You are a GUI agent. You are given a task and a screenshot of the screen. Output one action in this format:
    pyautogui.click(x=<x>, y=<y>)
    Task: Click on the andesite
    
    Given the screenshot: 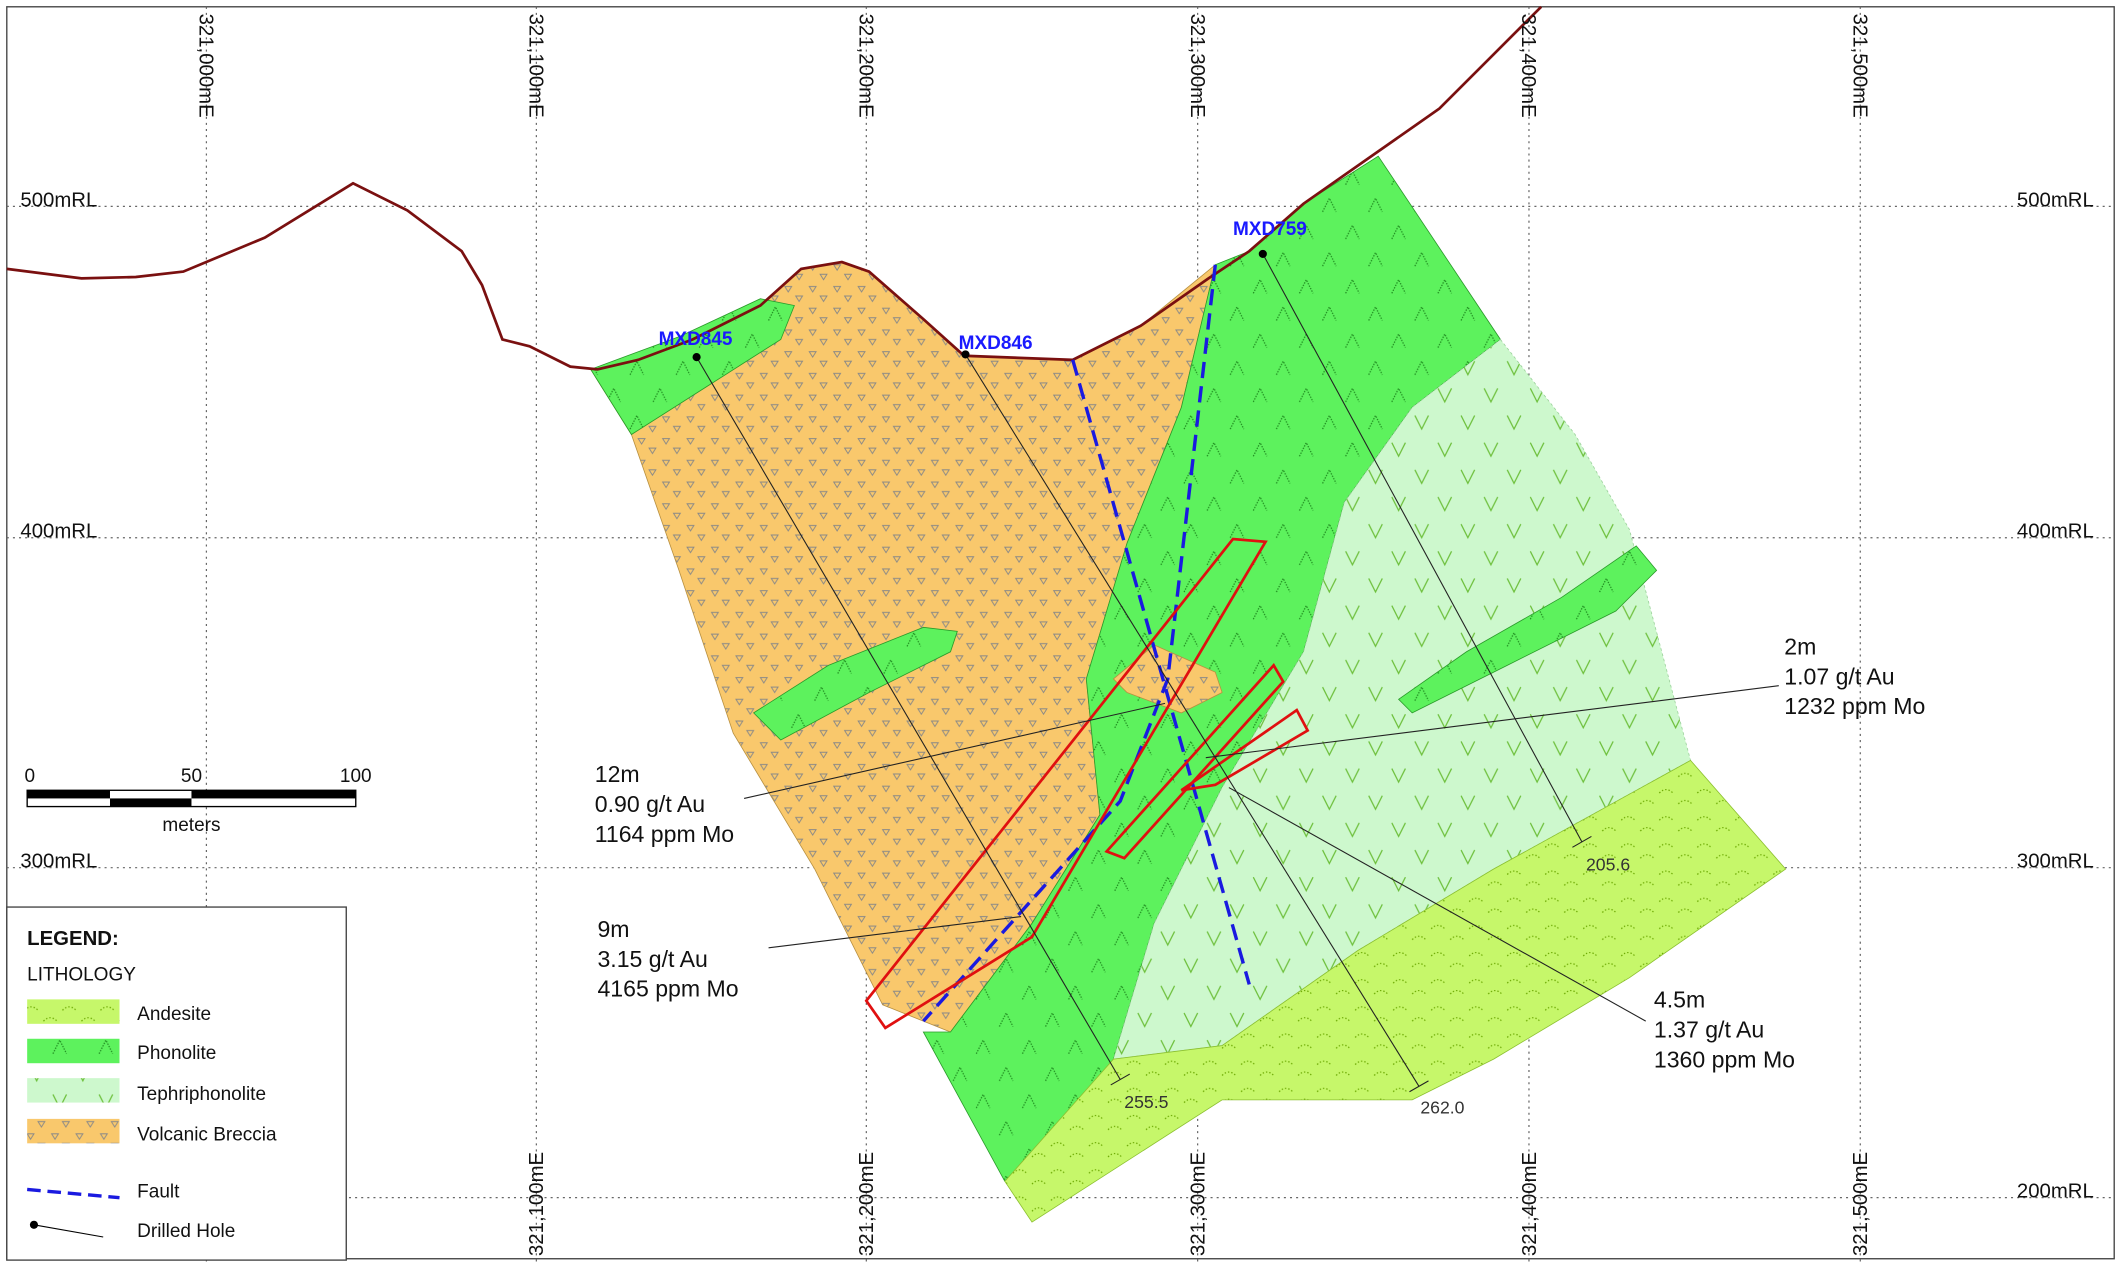 What is the action you would take?
    pyautogui.click(x=1395, y=991)
    